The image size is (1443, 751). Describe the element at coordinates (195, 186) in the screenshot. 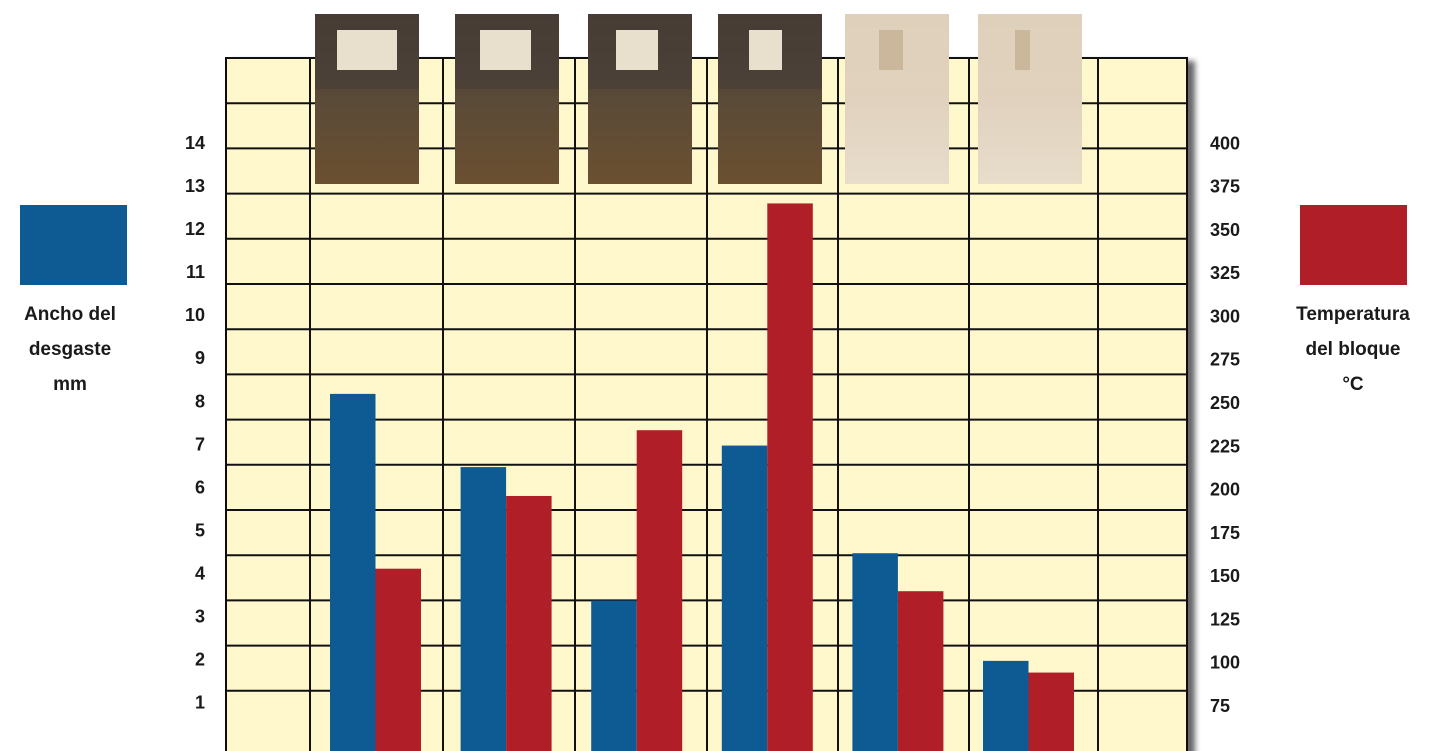

I see `y-tick-label: 13` at that location.